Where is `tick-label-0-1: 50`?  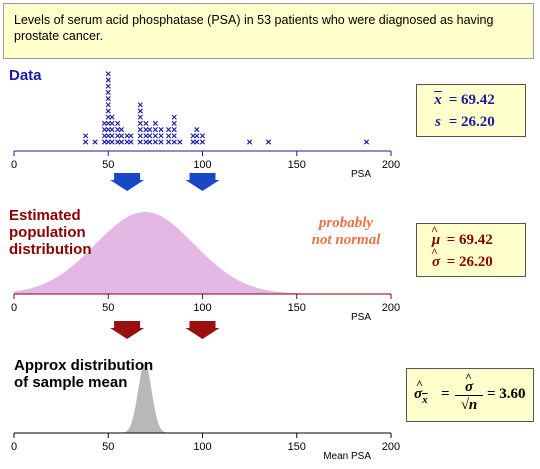 tick-label-0-1: 50 is located at coordinates (108, 165).